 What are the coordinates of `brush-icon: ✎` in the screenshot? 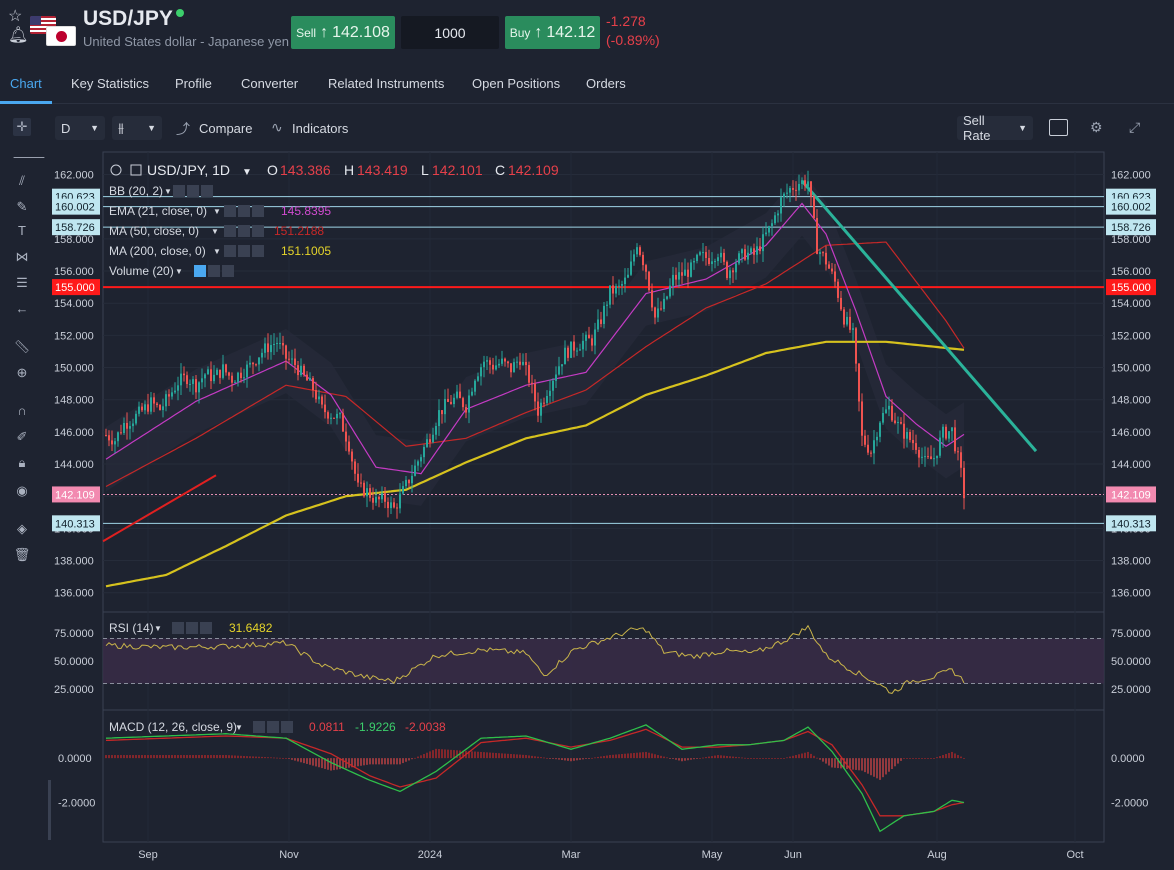 It's located at (22, 206).